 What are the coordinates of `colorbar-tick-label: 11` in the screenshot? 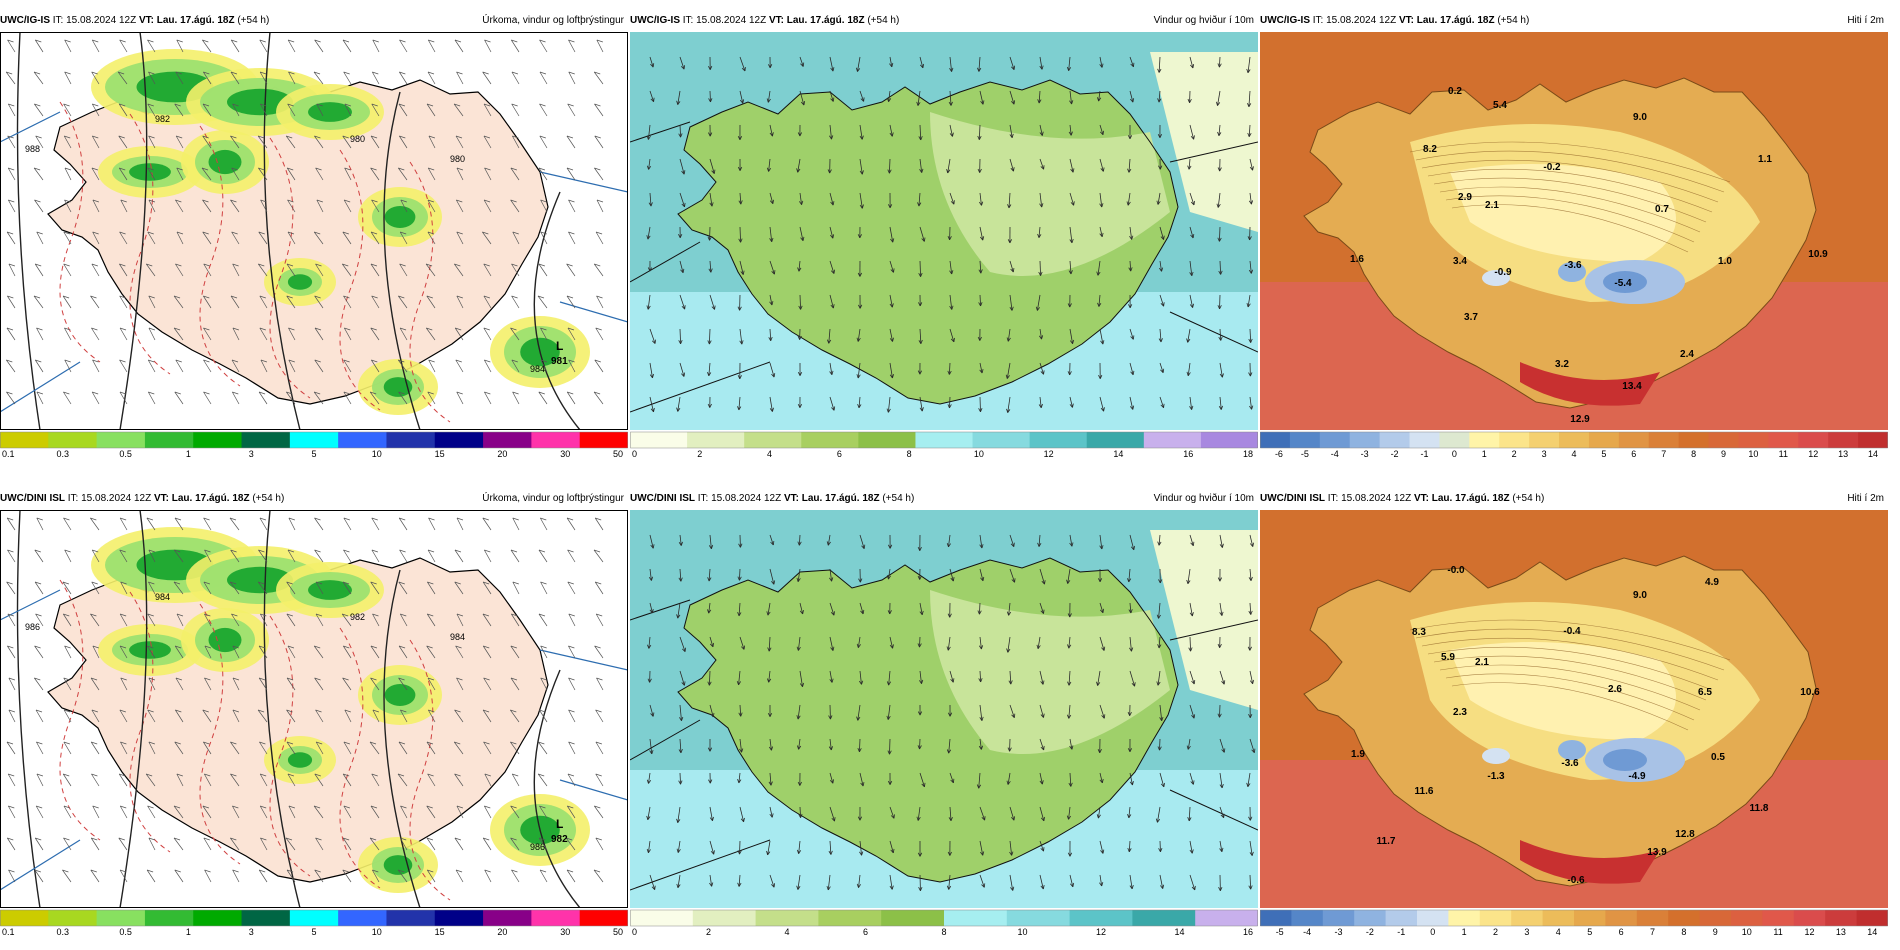 It's located at (1783, 453).